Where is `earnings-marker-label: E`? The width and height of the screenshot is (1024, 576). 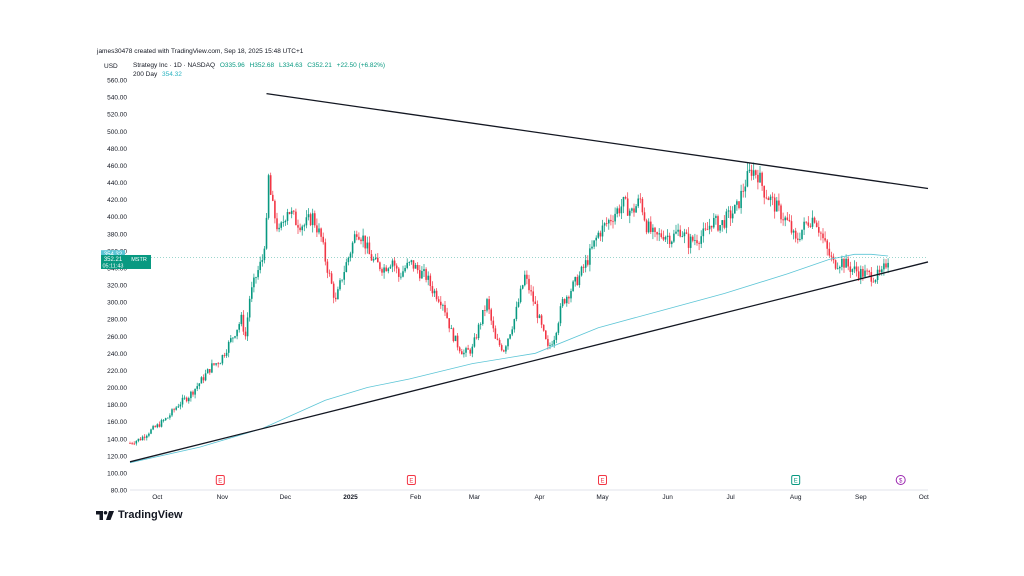 earnings-marker-label: E is located at coordinates (220, 481).